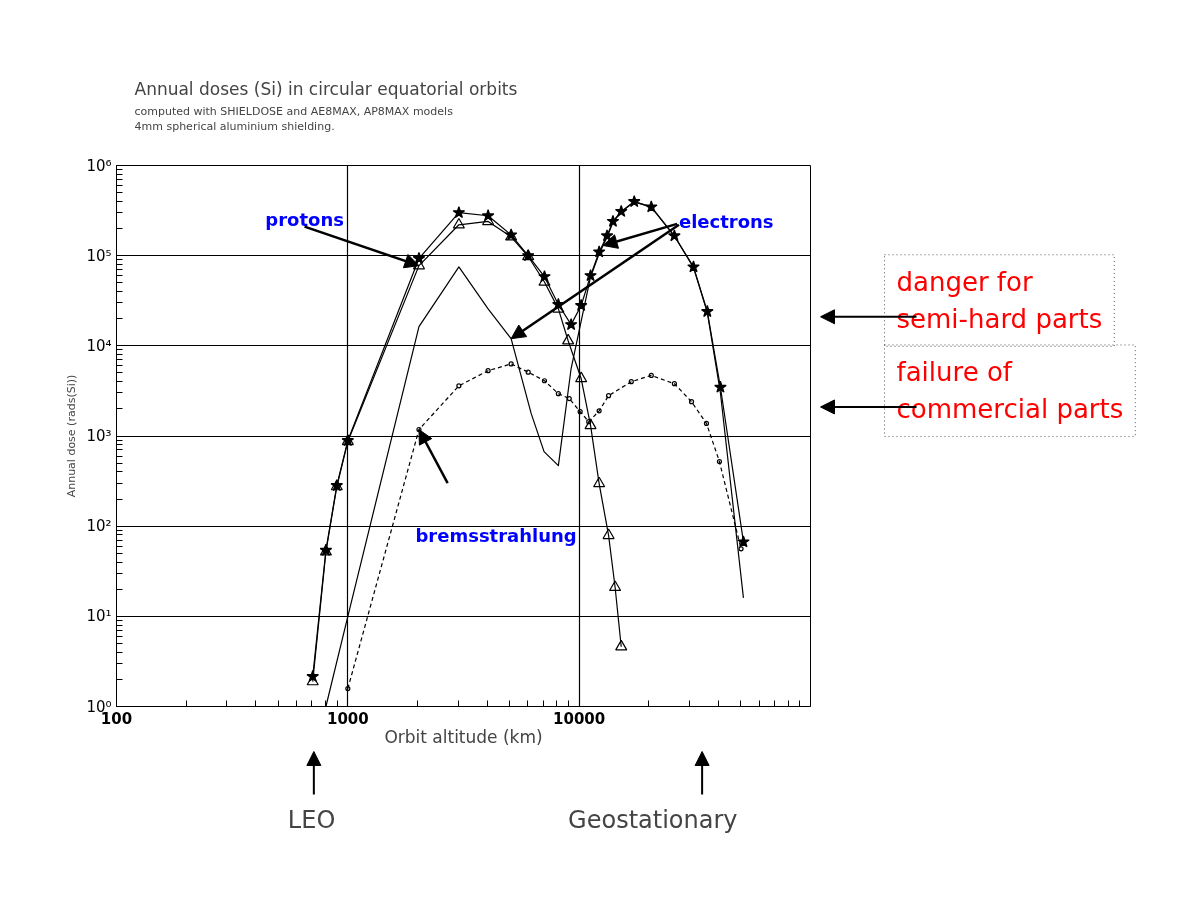 The width and height of the screenshot is (1200, 900). What do you see at coordinates (463, 736) in the screenshot?
I see `x-axis-title: Orbit altitude (km)` at bounding box center [463, 736].